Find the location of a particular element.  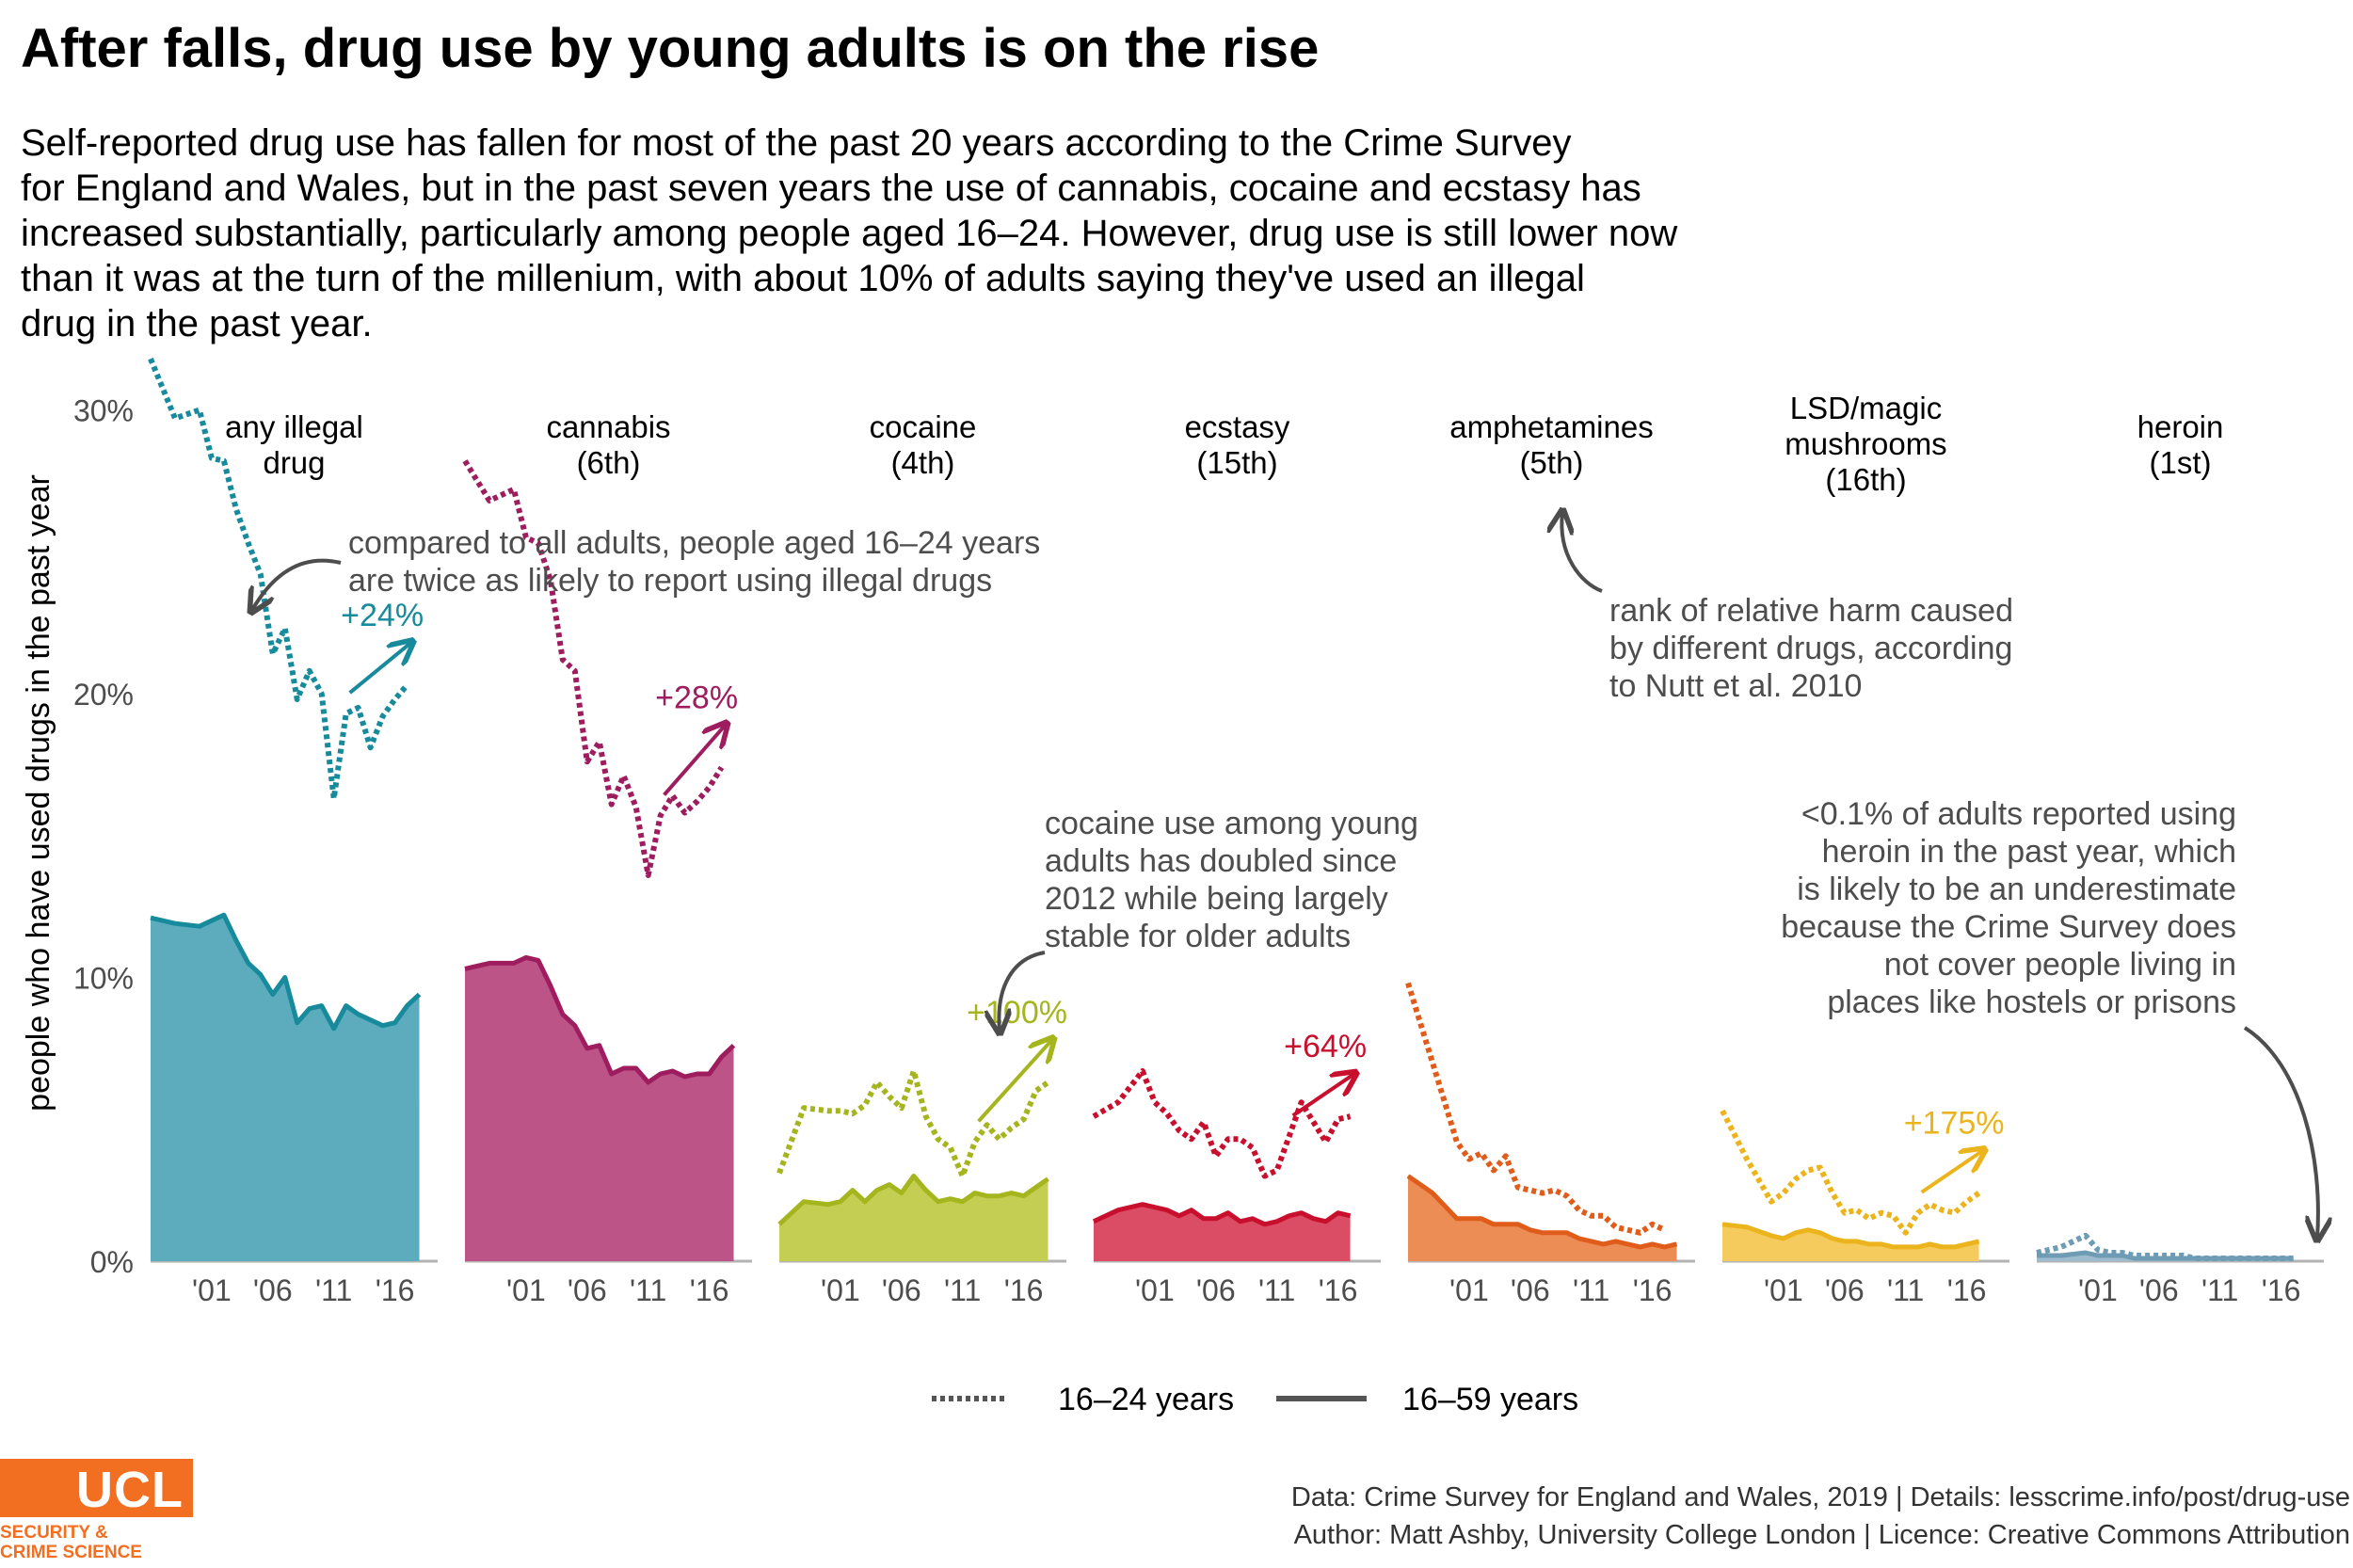

panel-title-line: ecstasy is located at coordinates (1237, 426).